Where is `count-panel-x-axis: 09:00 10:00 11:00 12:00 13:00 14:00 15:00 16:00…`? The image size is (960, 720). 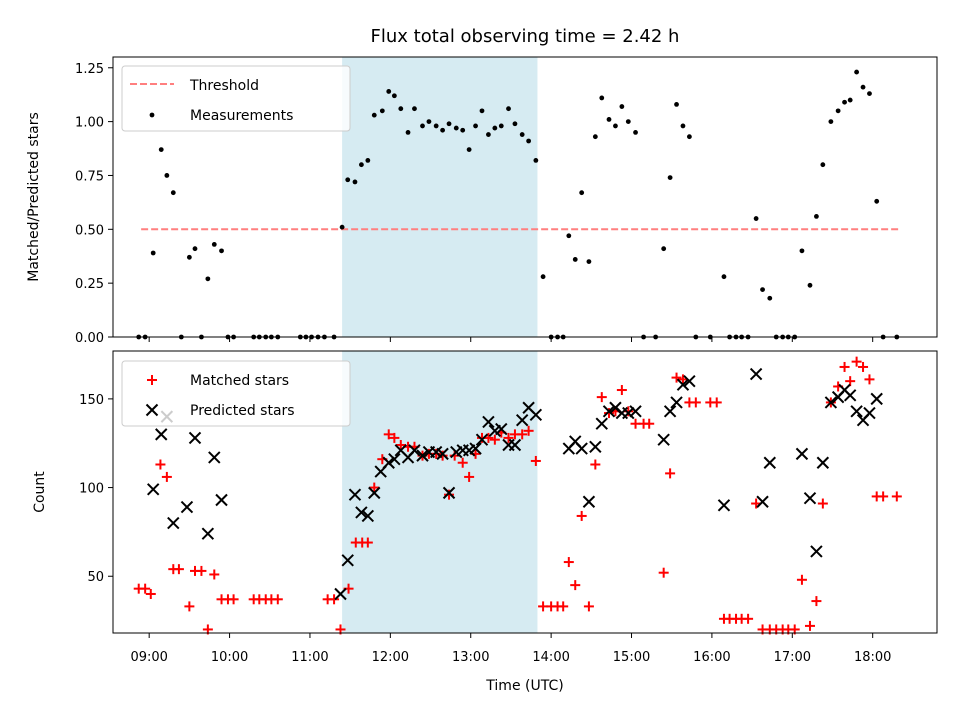
count-panel-x-axis: 09:00 10:00 11:00 12:00 13:00 14:00 15:00 16:00… is located at coordinates (510, 649).